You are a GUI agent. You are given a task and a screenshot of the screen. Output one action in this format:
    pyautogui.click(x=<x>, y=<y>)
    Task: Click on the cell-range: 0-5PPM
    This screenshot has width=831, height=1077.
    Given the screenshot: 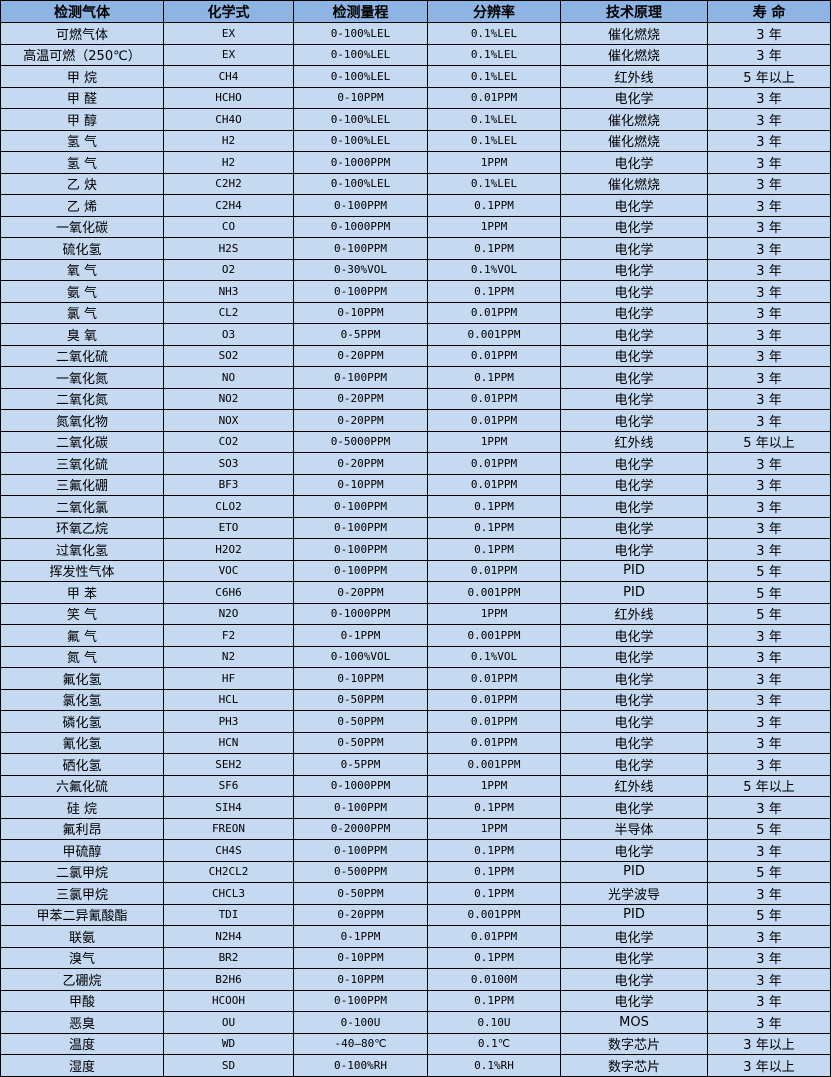 What is the action you would take?
    pyautogui.click(x=360, y=764)
    